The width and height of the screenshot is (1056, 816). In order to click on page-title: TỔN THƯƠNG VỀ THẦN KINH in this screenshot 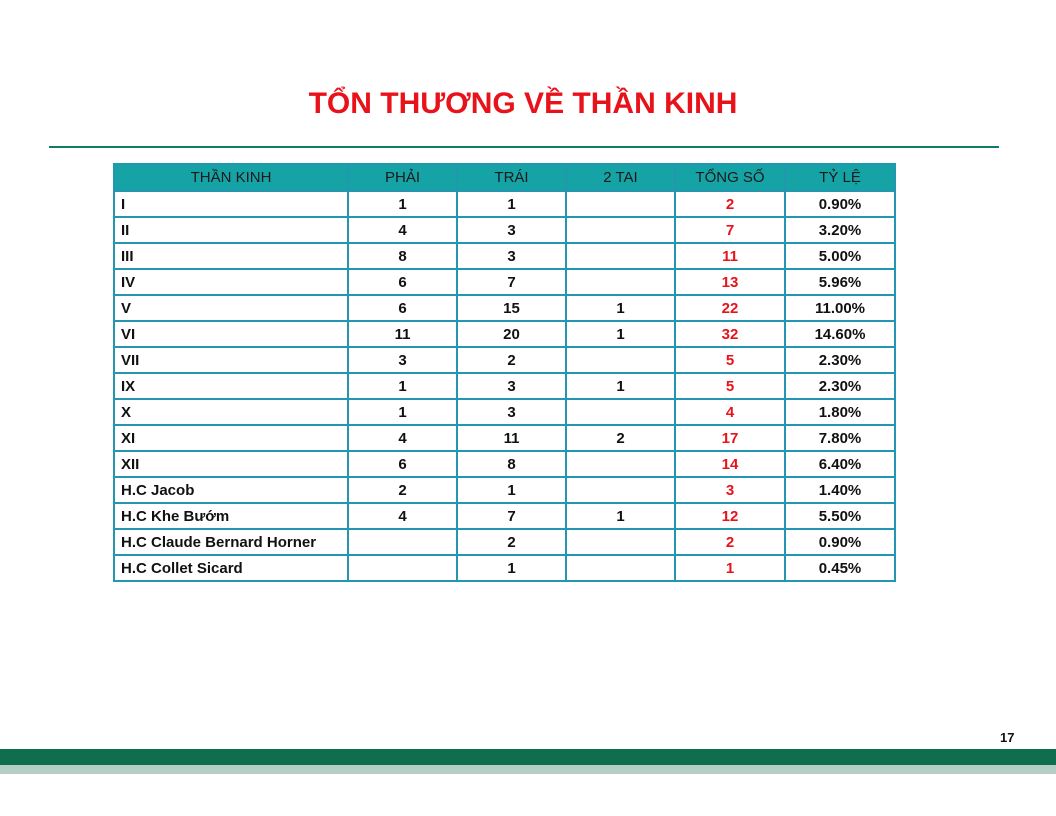, I will do `click(523, 103)`.